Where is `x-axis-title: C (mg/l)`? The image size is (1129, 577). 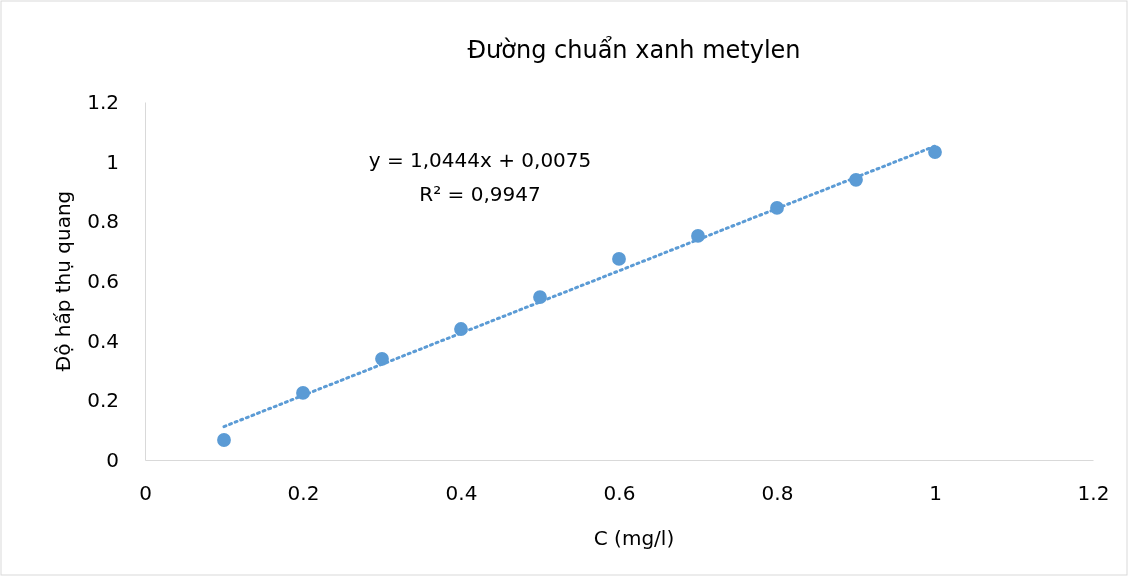
x-axis-title: C (mg/l) is located at coordinates (634, 538).